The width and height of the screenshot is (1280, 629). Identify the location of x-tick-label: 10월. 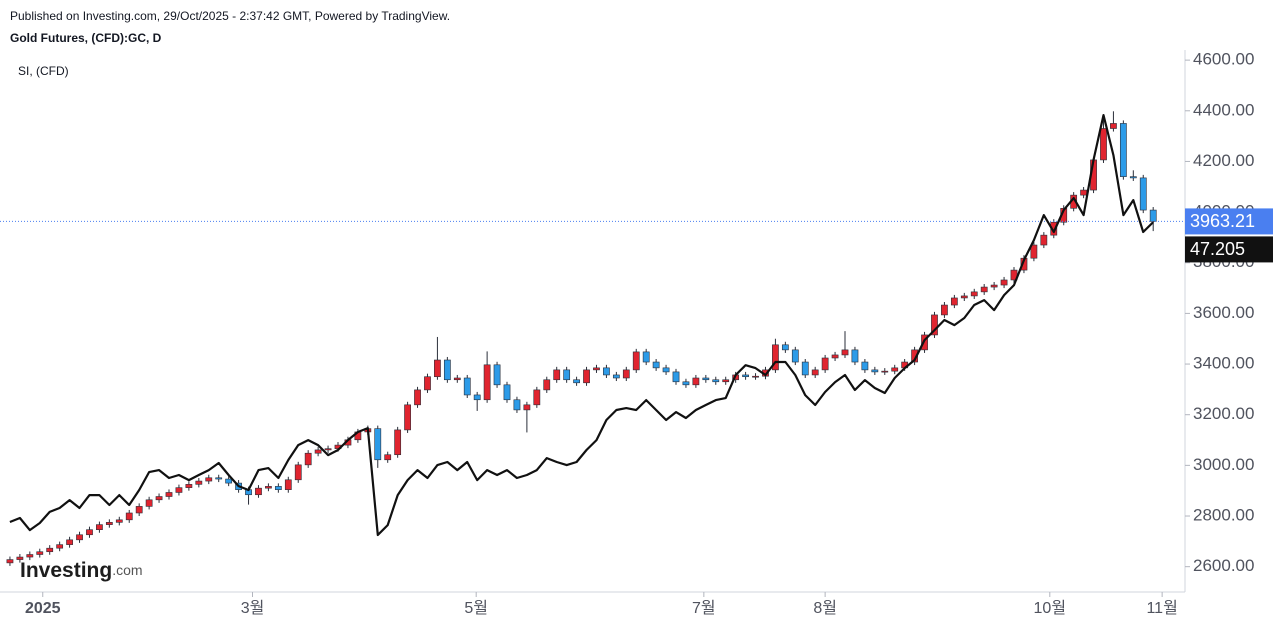
(1050, 608).